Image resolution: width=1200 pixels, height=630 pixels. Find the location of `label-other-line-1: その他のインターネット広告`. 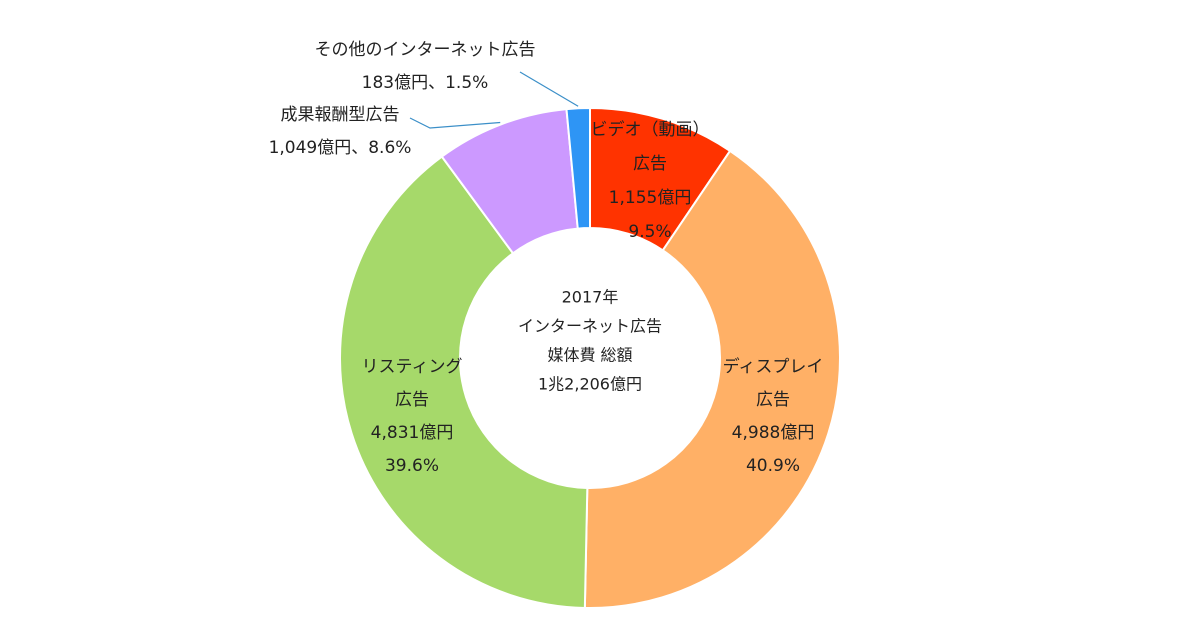

label-other-line-1: その他のインターネット広告 is located at coordinates (425, 50).